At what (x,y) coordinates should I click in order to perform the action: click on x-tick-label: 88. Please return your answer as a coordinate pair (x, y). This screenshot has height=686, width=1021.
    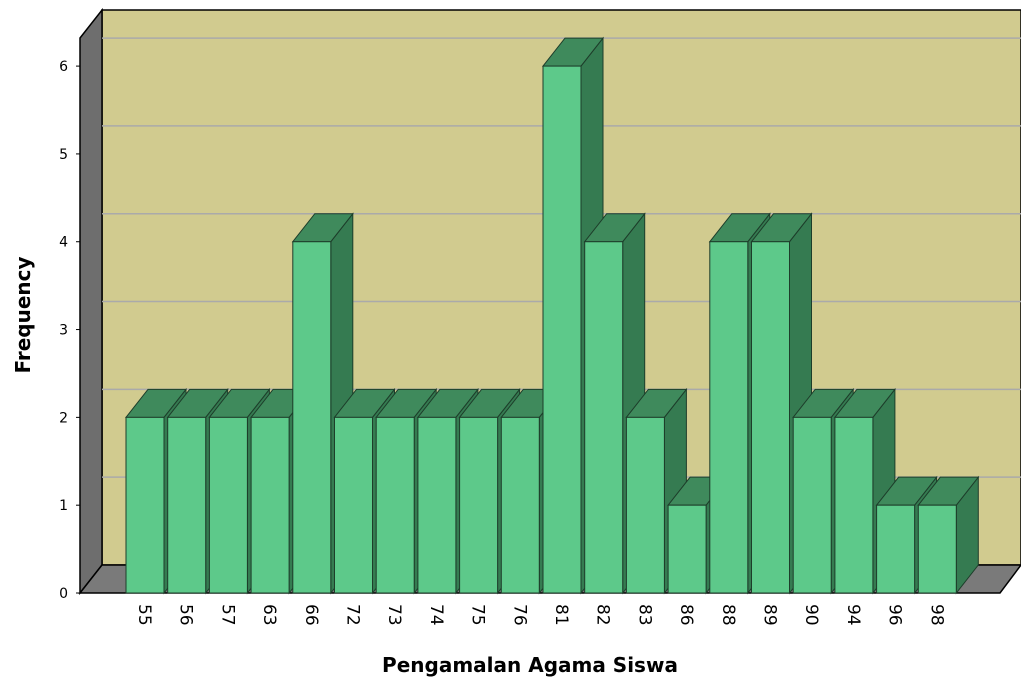
    Looking at the image, I should click on (728, 615).